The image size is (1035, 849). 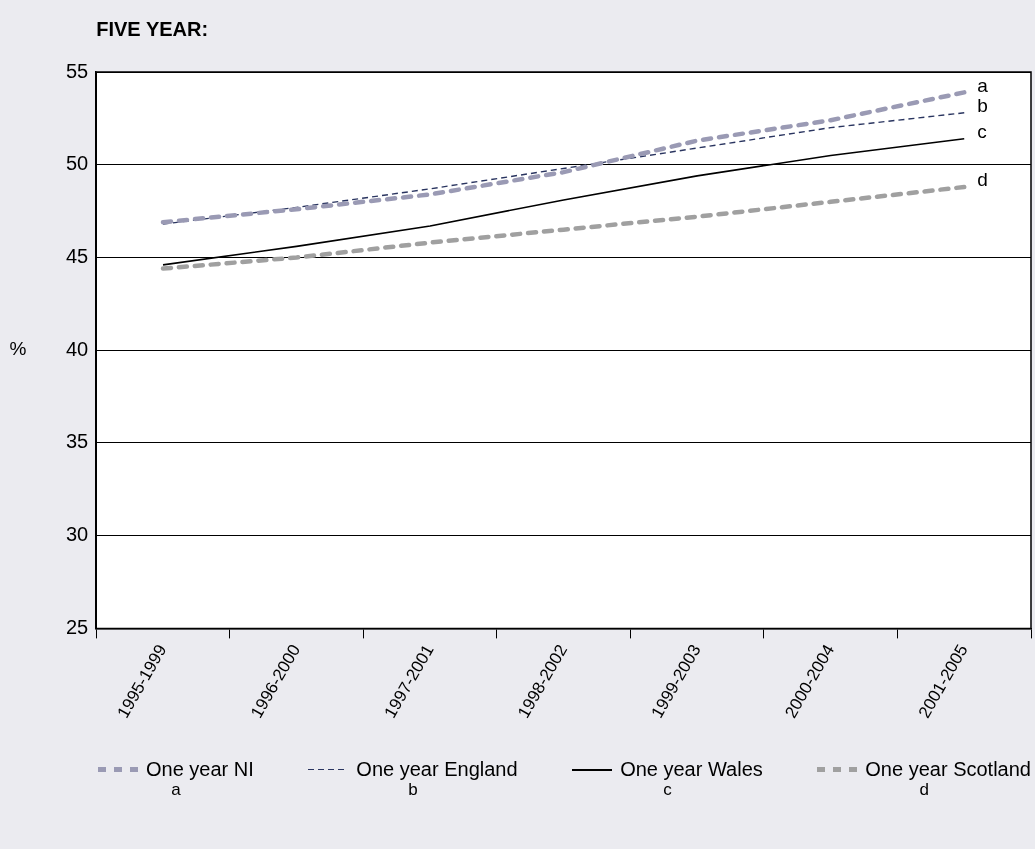 What do you see at coordinates (77, 255) in the screenshot?
I see `y-tick-label: 45` at bounding box center [77, 255].